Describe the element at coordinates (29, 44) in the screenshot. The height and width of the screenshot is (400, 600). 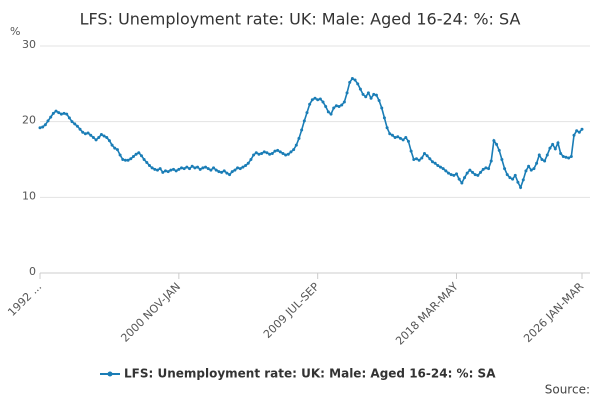
I see `y-tick-label: 30` at that location.